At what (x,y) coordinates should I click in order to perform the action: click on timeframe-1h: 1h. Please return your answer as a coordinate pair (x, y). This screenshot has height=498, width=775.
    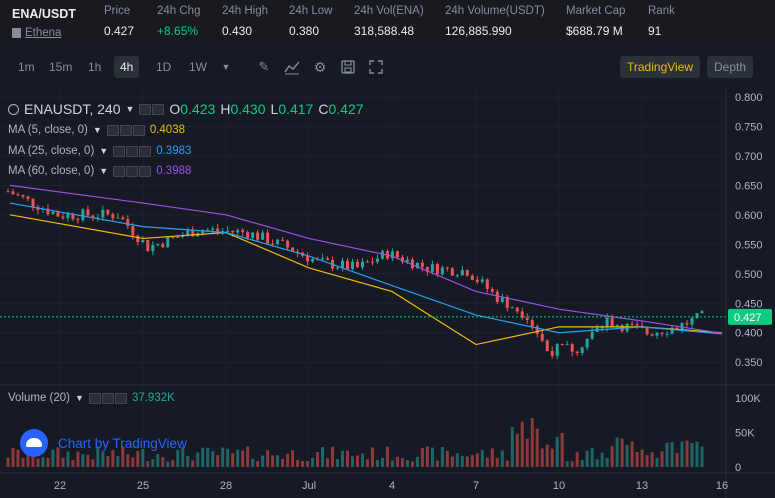
    Looking at the image, I should click on (95, 67).